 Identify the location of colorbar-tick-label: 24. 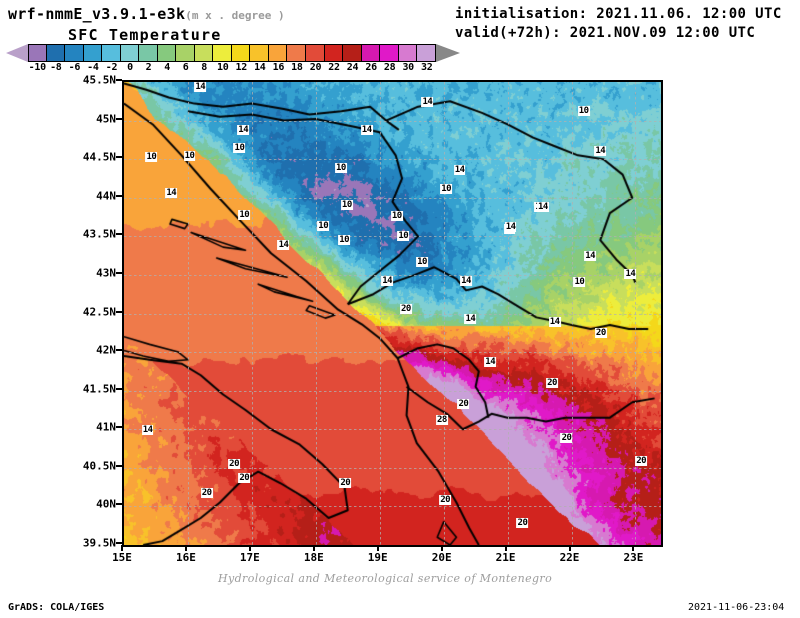
(352, 67).